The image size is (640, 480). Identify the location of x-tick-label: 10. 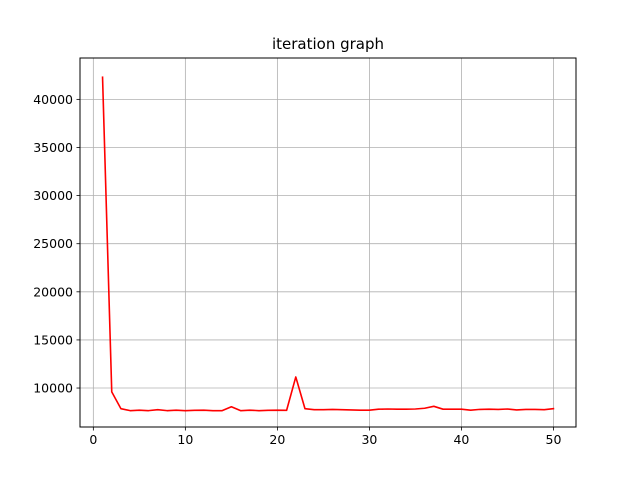
(185, 439).